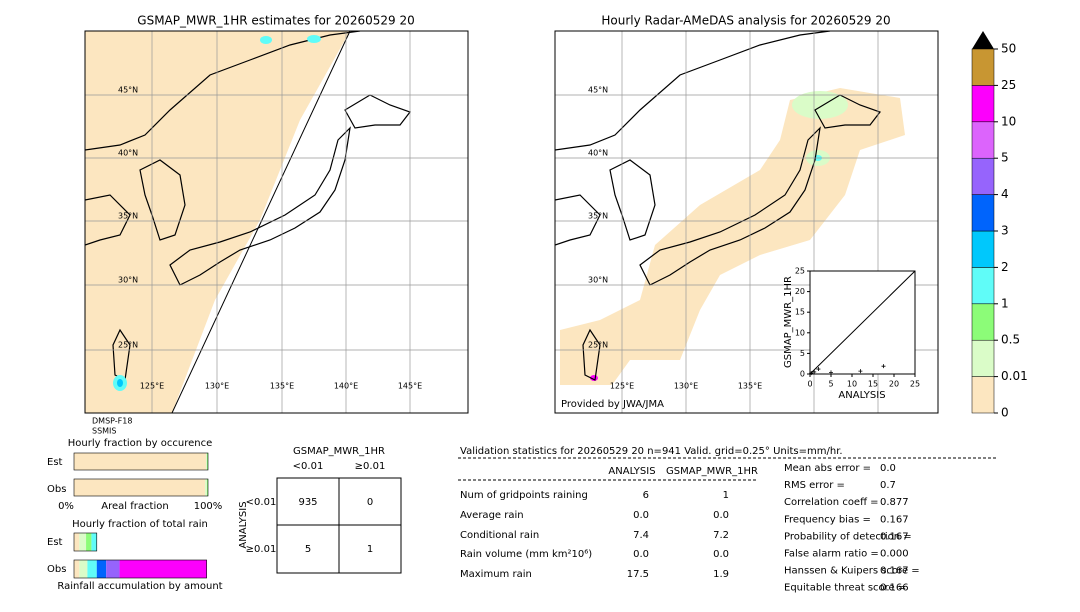 This screenshot has width=1080, height=612. I want to click on score-label: False alarm ratio =, so click(831, 554).